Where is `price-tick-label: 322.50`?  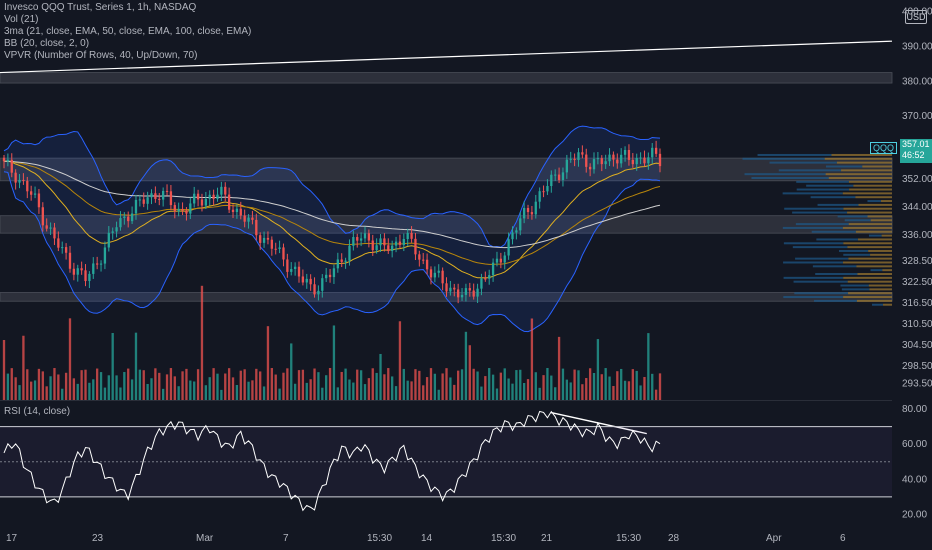
price-tick-label: 322.50 is located at coordinates (917, 282).